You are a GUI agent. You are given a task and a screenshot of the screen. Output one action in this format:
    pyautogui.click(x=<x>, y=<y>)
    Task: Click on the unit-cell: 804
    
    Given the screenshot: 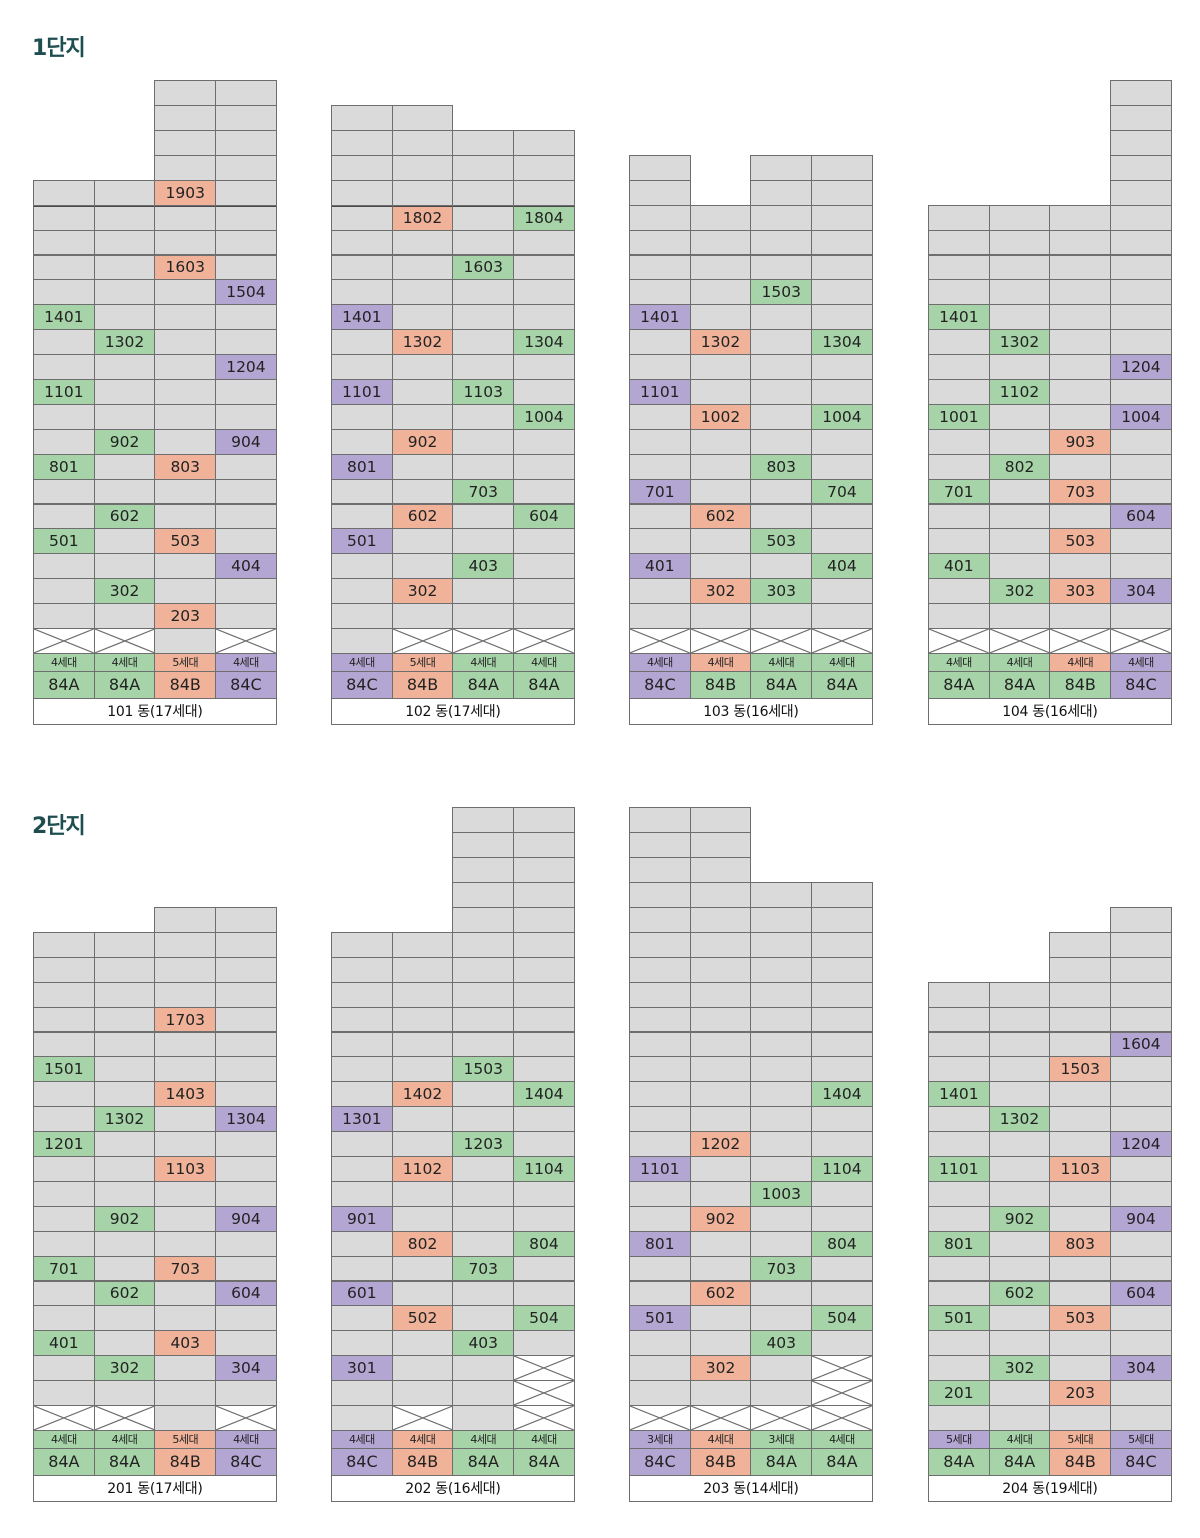 What is the action you would take?
    pyautogui.click(x=544, y=1243)
    